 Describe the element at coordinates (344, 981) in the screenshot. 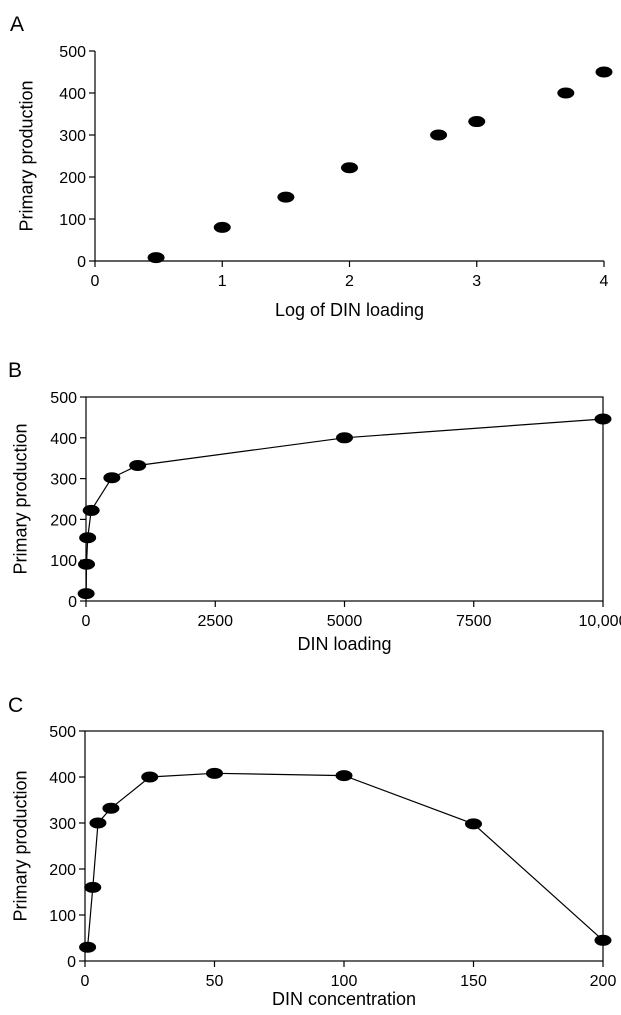

I see `x-tick-label: 100` at that location.